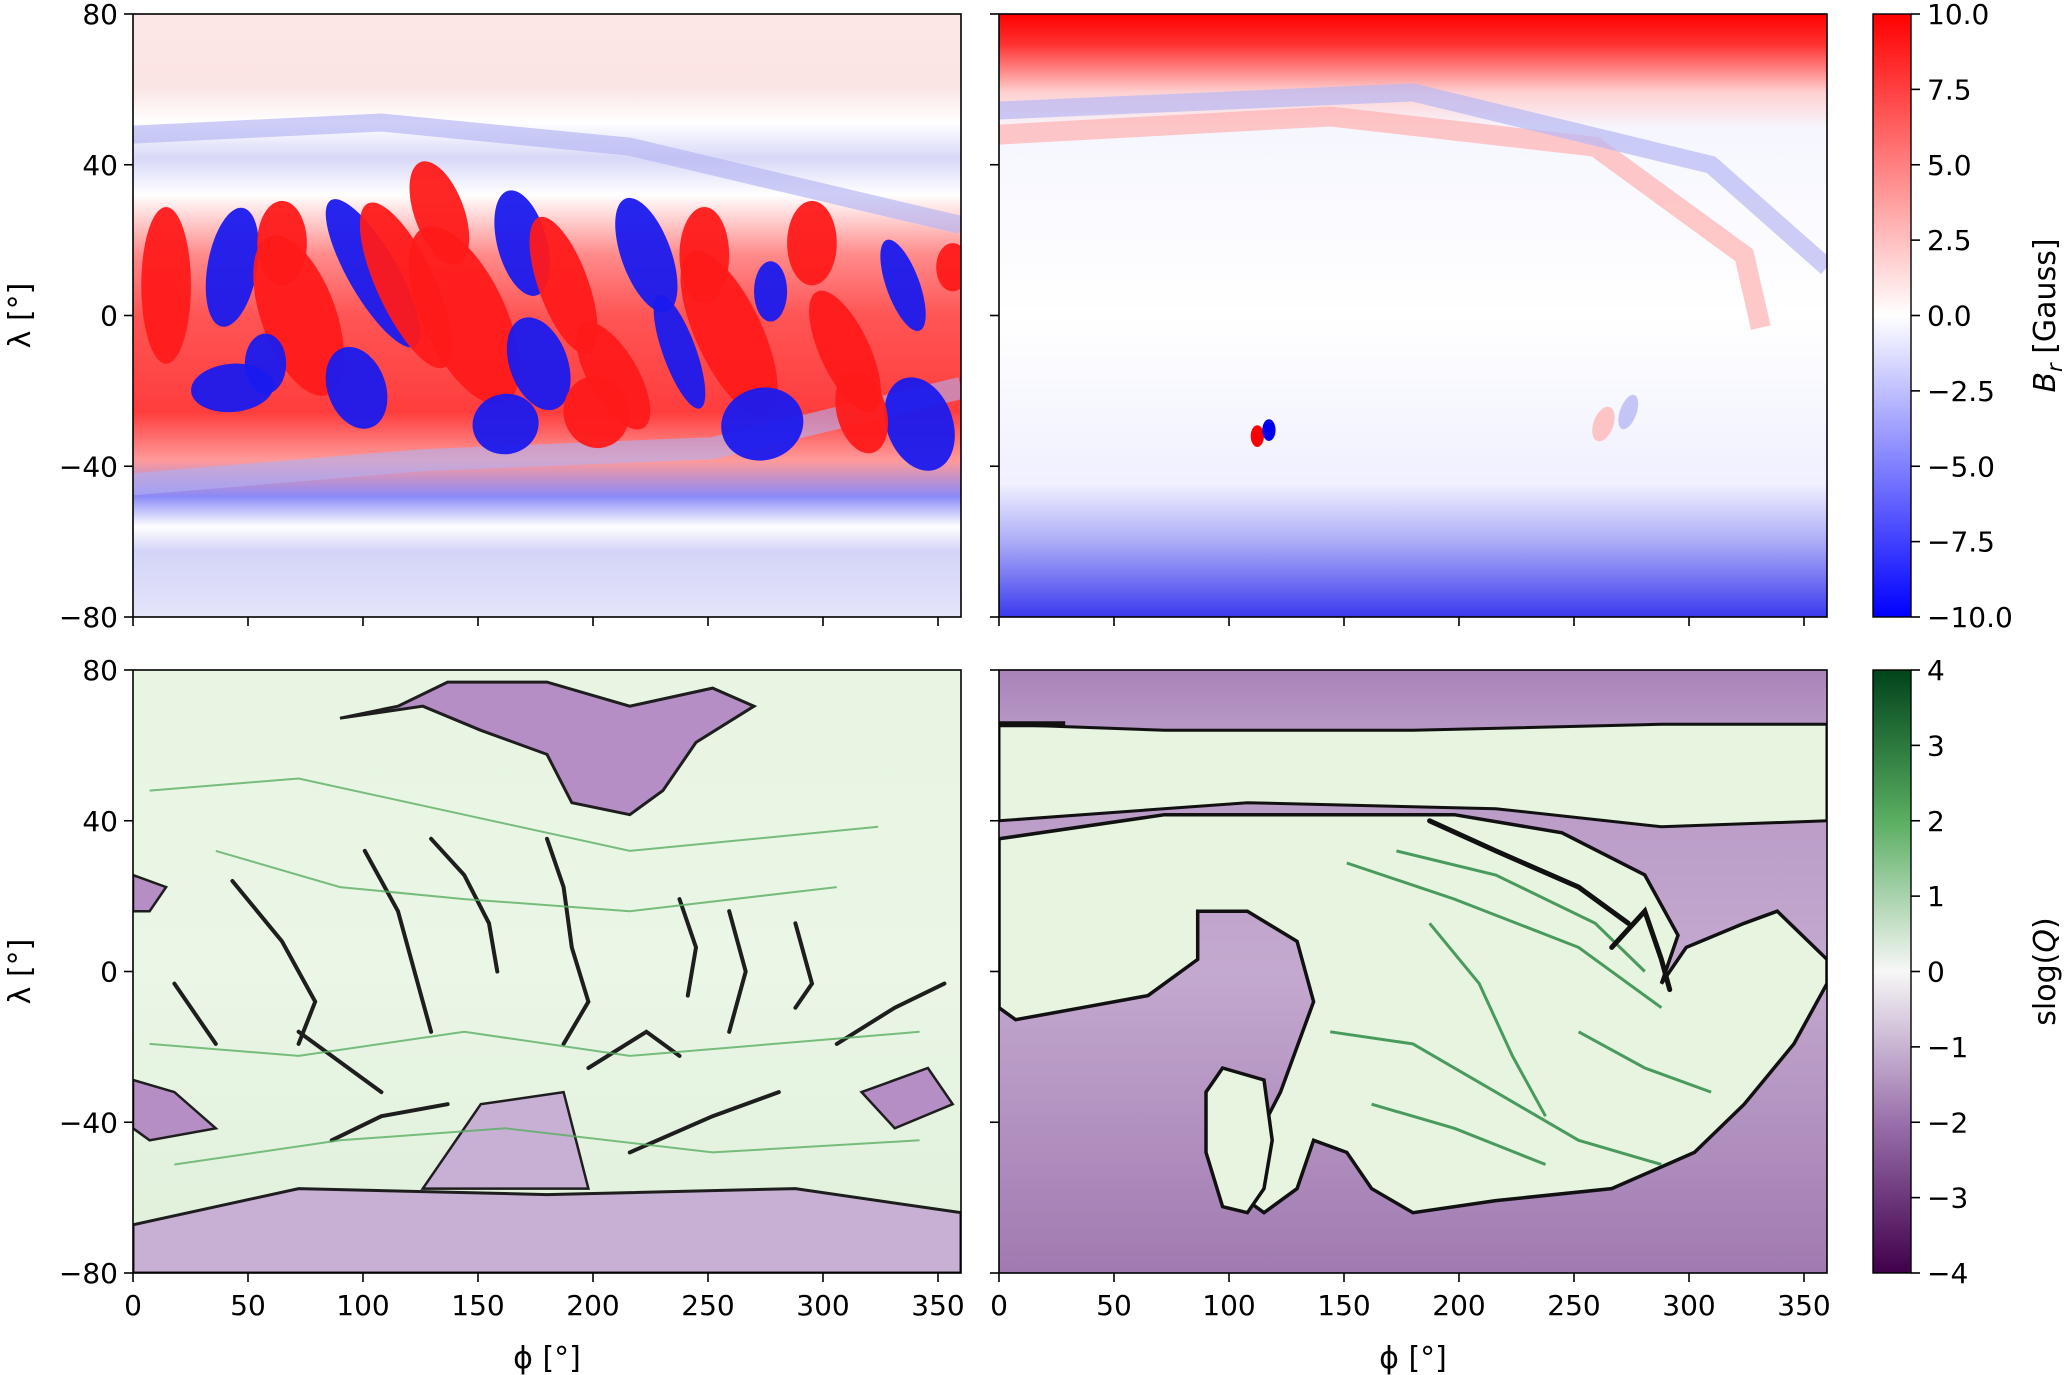 Image resolution: width=2069 pixels, height=1375 pixels. What do you see at coordinates (100, 670) in the screenshot?
I see `y-tick-label: 80` at bounding box center [100, 670].